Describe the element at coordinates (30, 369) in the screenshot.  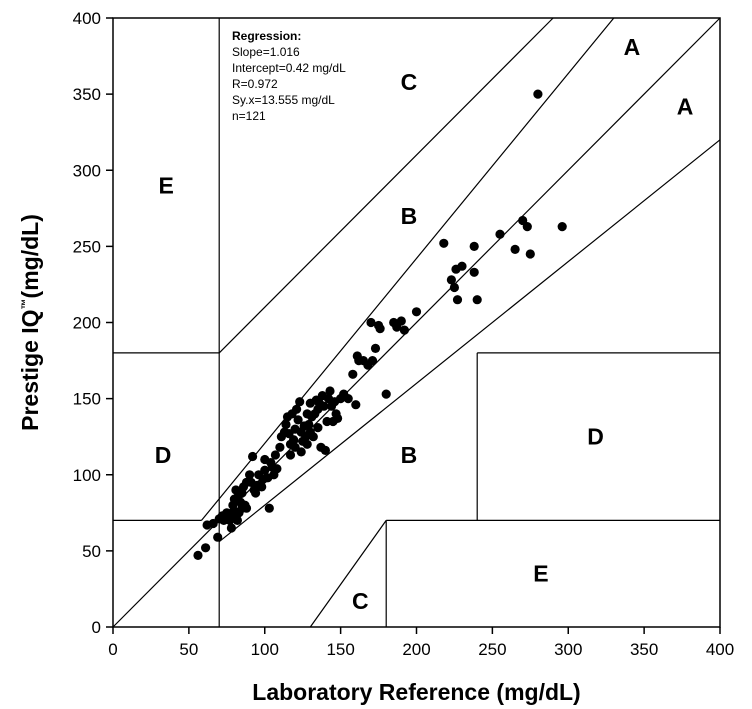
I see `y-axis-title-main: Prestige IQ` at that location.